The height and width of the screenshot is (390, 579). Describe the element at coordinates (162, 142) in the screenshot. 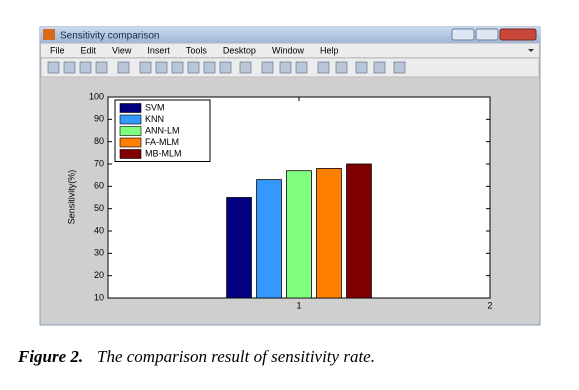

I see `legend-label: FA-MLM` at that location.